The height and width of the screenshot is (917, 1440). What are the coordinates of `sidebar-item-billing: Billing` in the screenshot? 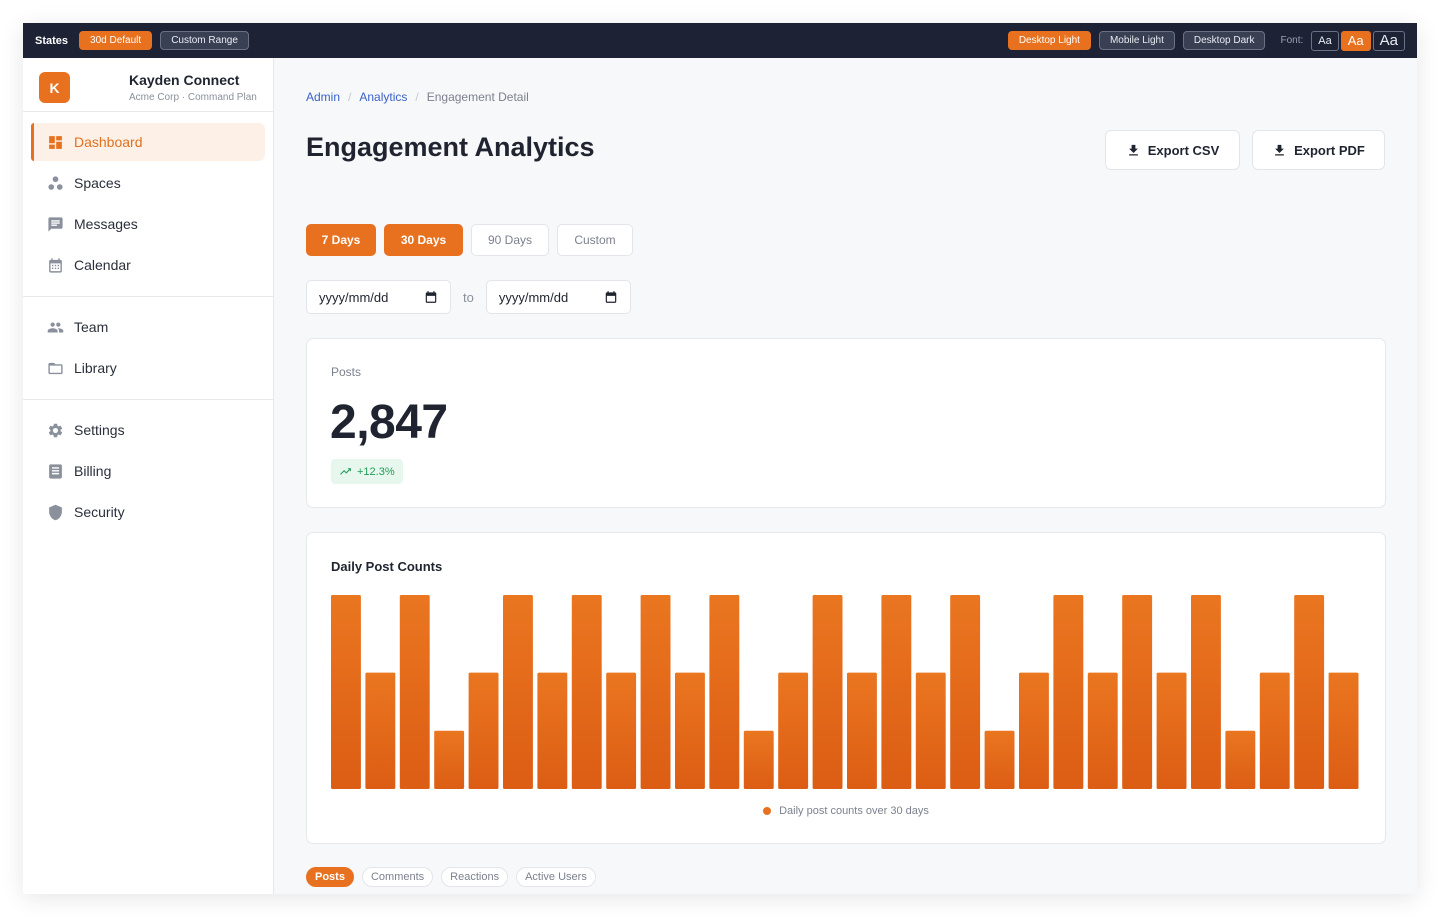 It's located at (148, 471).